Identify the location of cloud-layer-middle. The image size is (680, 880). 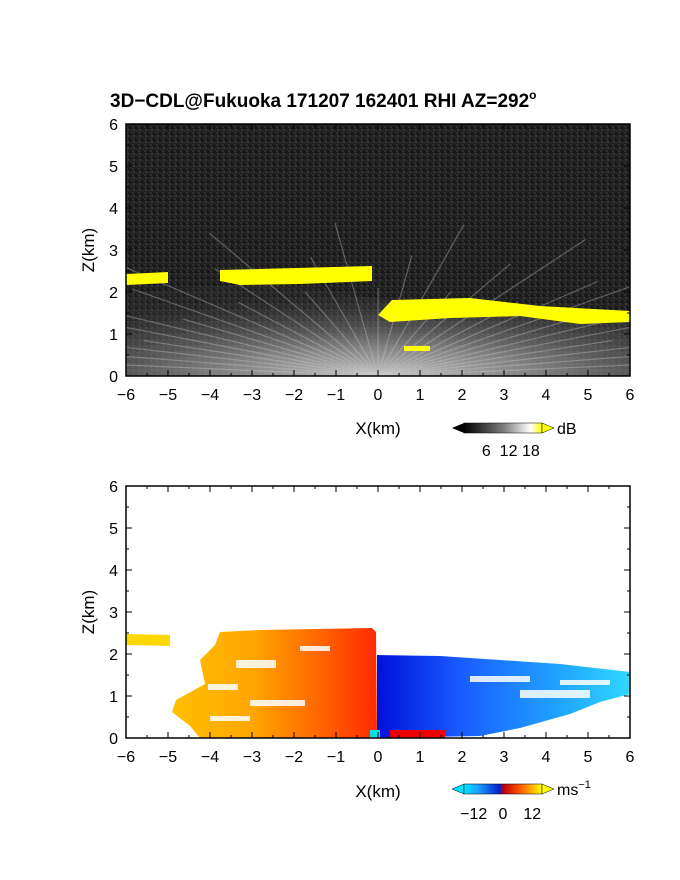
(296, 275).